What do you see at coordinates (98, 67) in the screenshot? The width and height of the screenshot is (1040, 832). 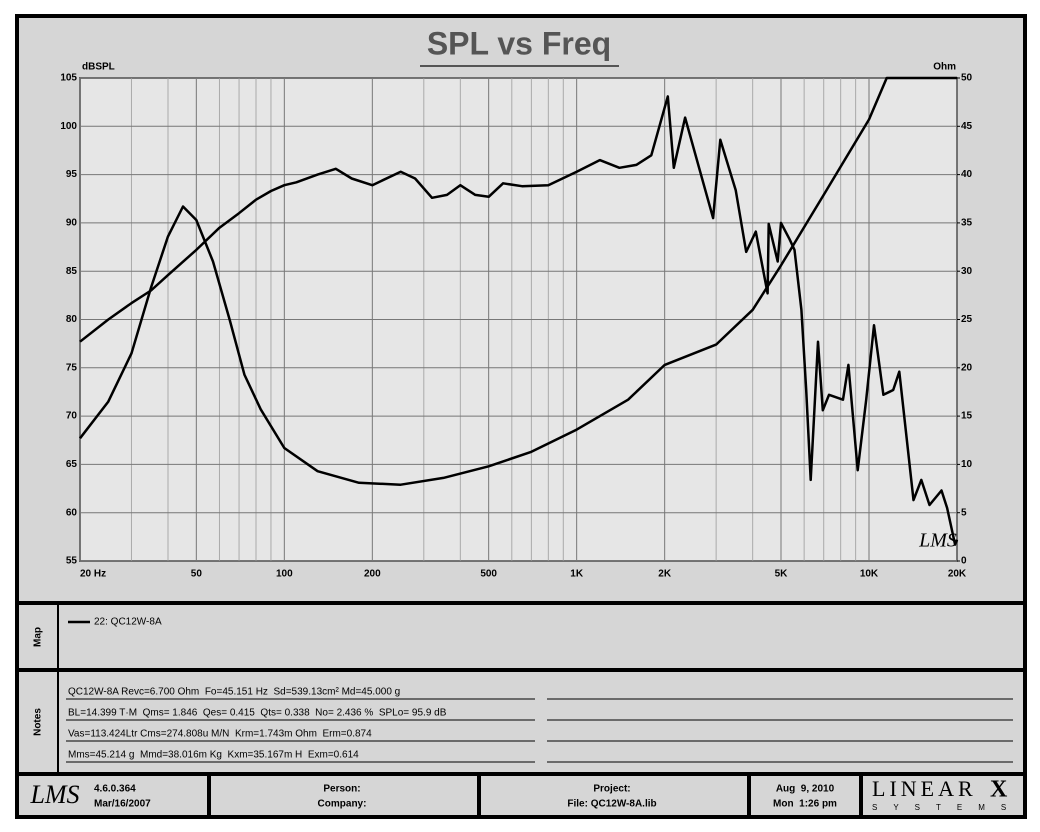 I see `y-axis-label: dBSPL` at bounding box center [98, 67].